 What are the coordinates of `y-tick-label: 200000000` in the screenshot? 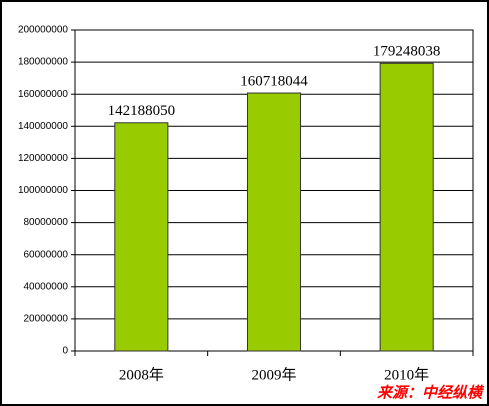 It's located at (43, 30).